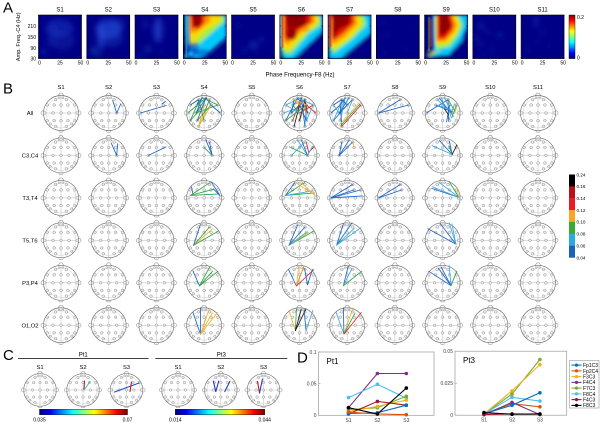  I want to click on svg-text: C3,C4, so click(30, 156).